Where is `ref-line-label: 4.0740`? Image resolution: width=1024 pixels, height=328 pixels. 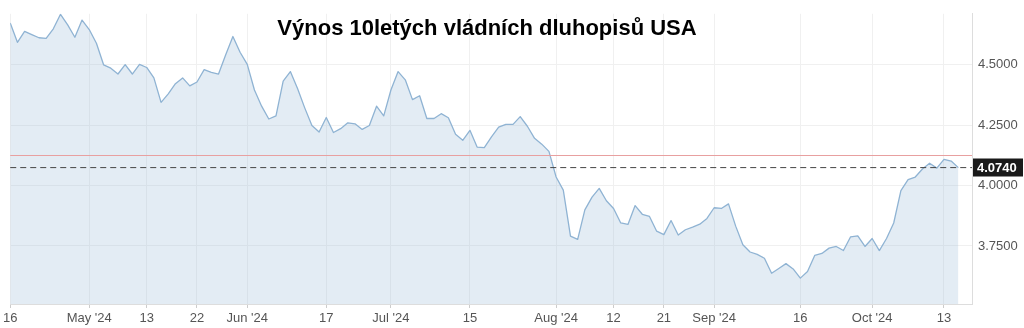
ref-line-label: 4.0740 is located at coordinates (997, 168).